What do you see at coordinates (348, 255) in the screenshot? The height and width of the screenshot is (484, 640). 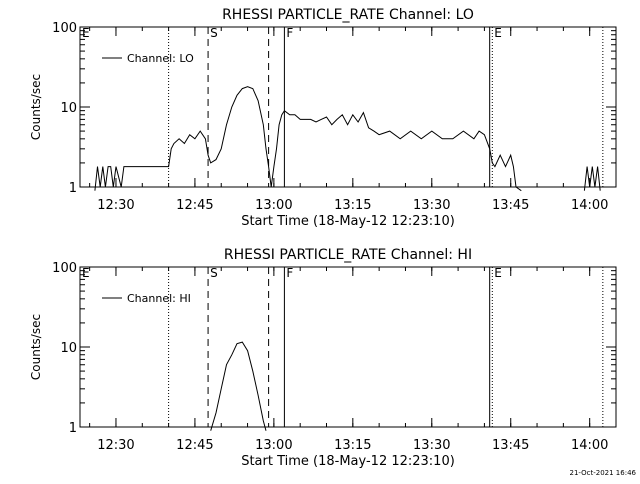 I see `chart-title: RHESSI PARTICLE_RATE Channel: HI` at bounding box center [348, 255].